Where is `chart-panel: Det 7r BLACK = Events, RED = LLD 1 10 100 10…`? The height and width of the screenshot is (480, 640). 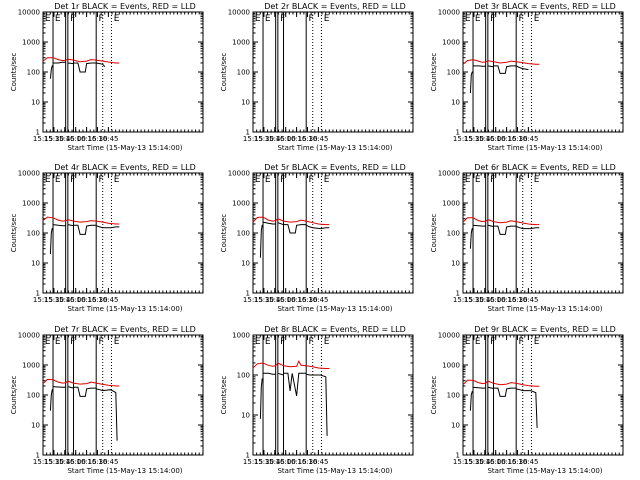
chart-panel: Det 7r BLACK = Events, RED = LLD 1 10 100 10… is located at coordinates (107, 400).